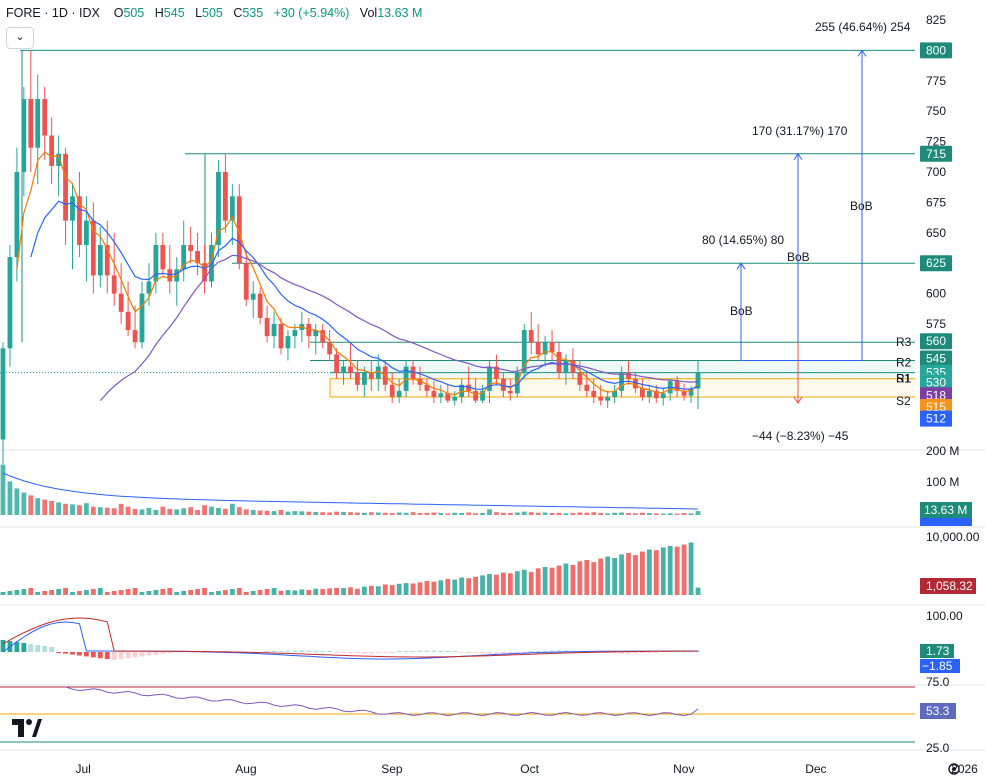 The height and width of the screenshot is (780, 985). I want to click on price-tick: 725, so click(936, 142).